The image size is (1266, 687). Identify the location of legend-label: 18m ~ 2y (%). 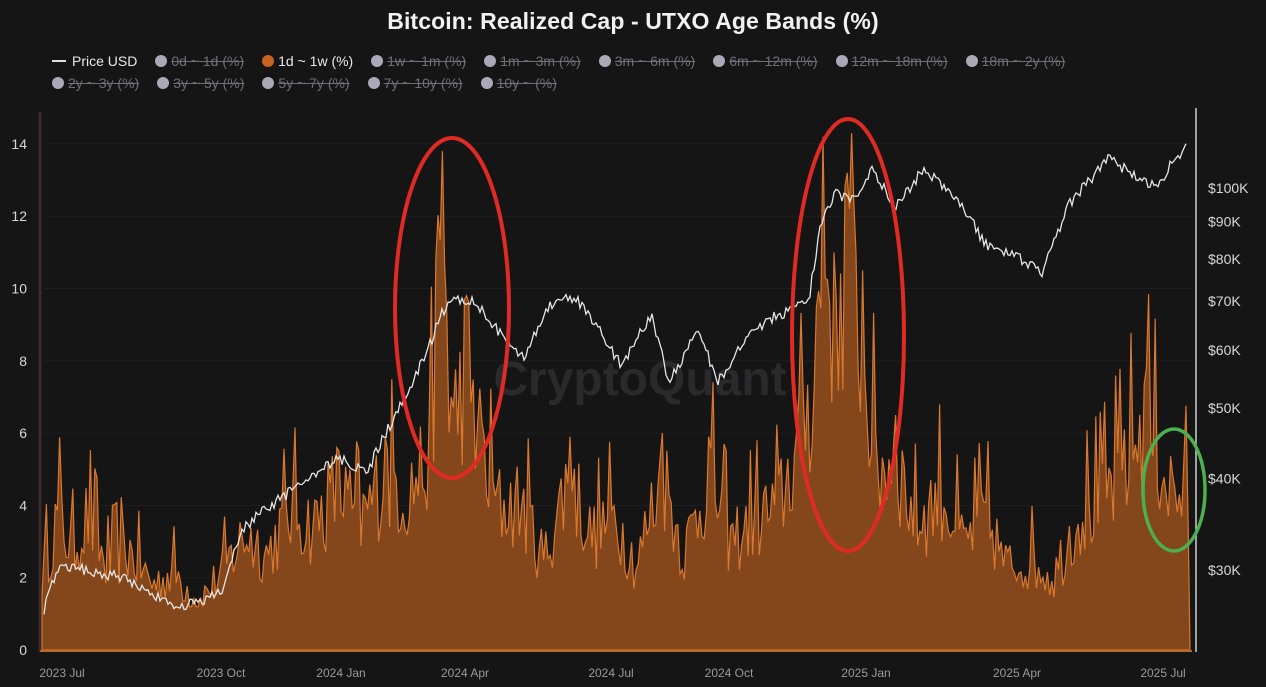
(1023, 61).